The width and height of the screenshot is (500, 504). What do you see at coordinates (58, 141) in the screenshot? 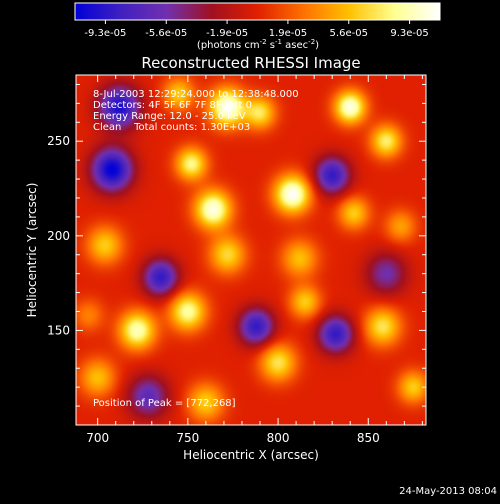
I see `y-tick-label: 250` at bounding box center [58, 141].